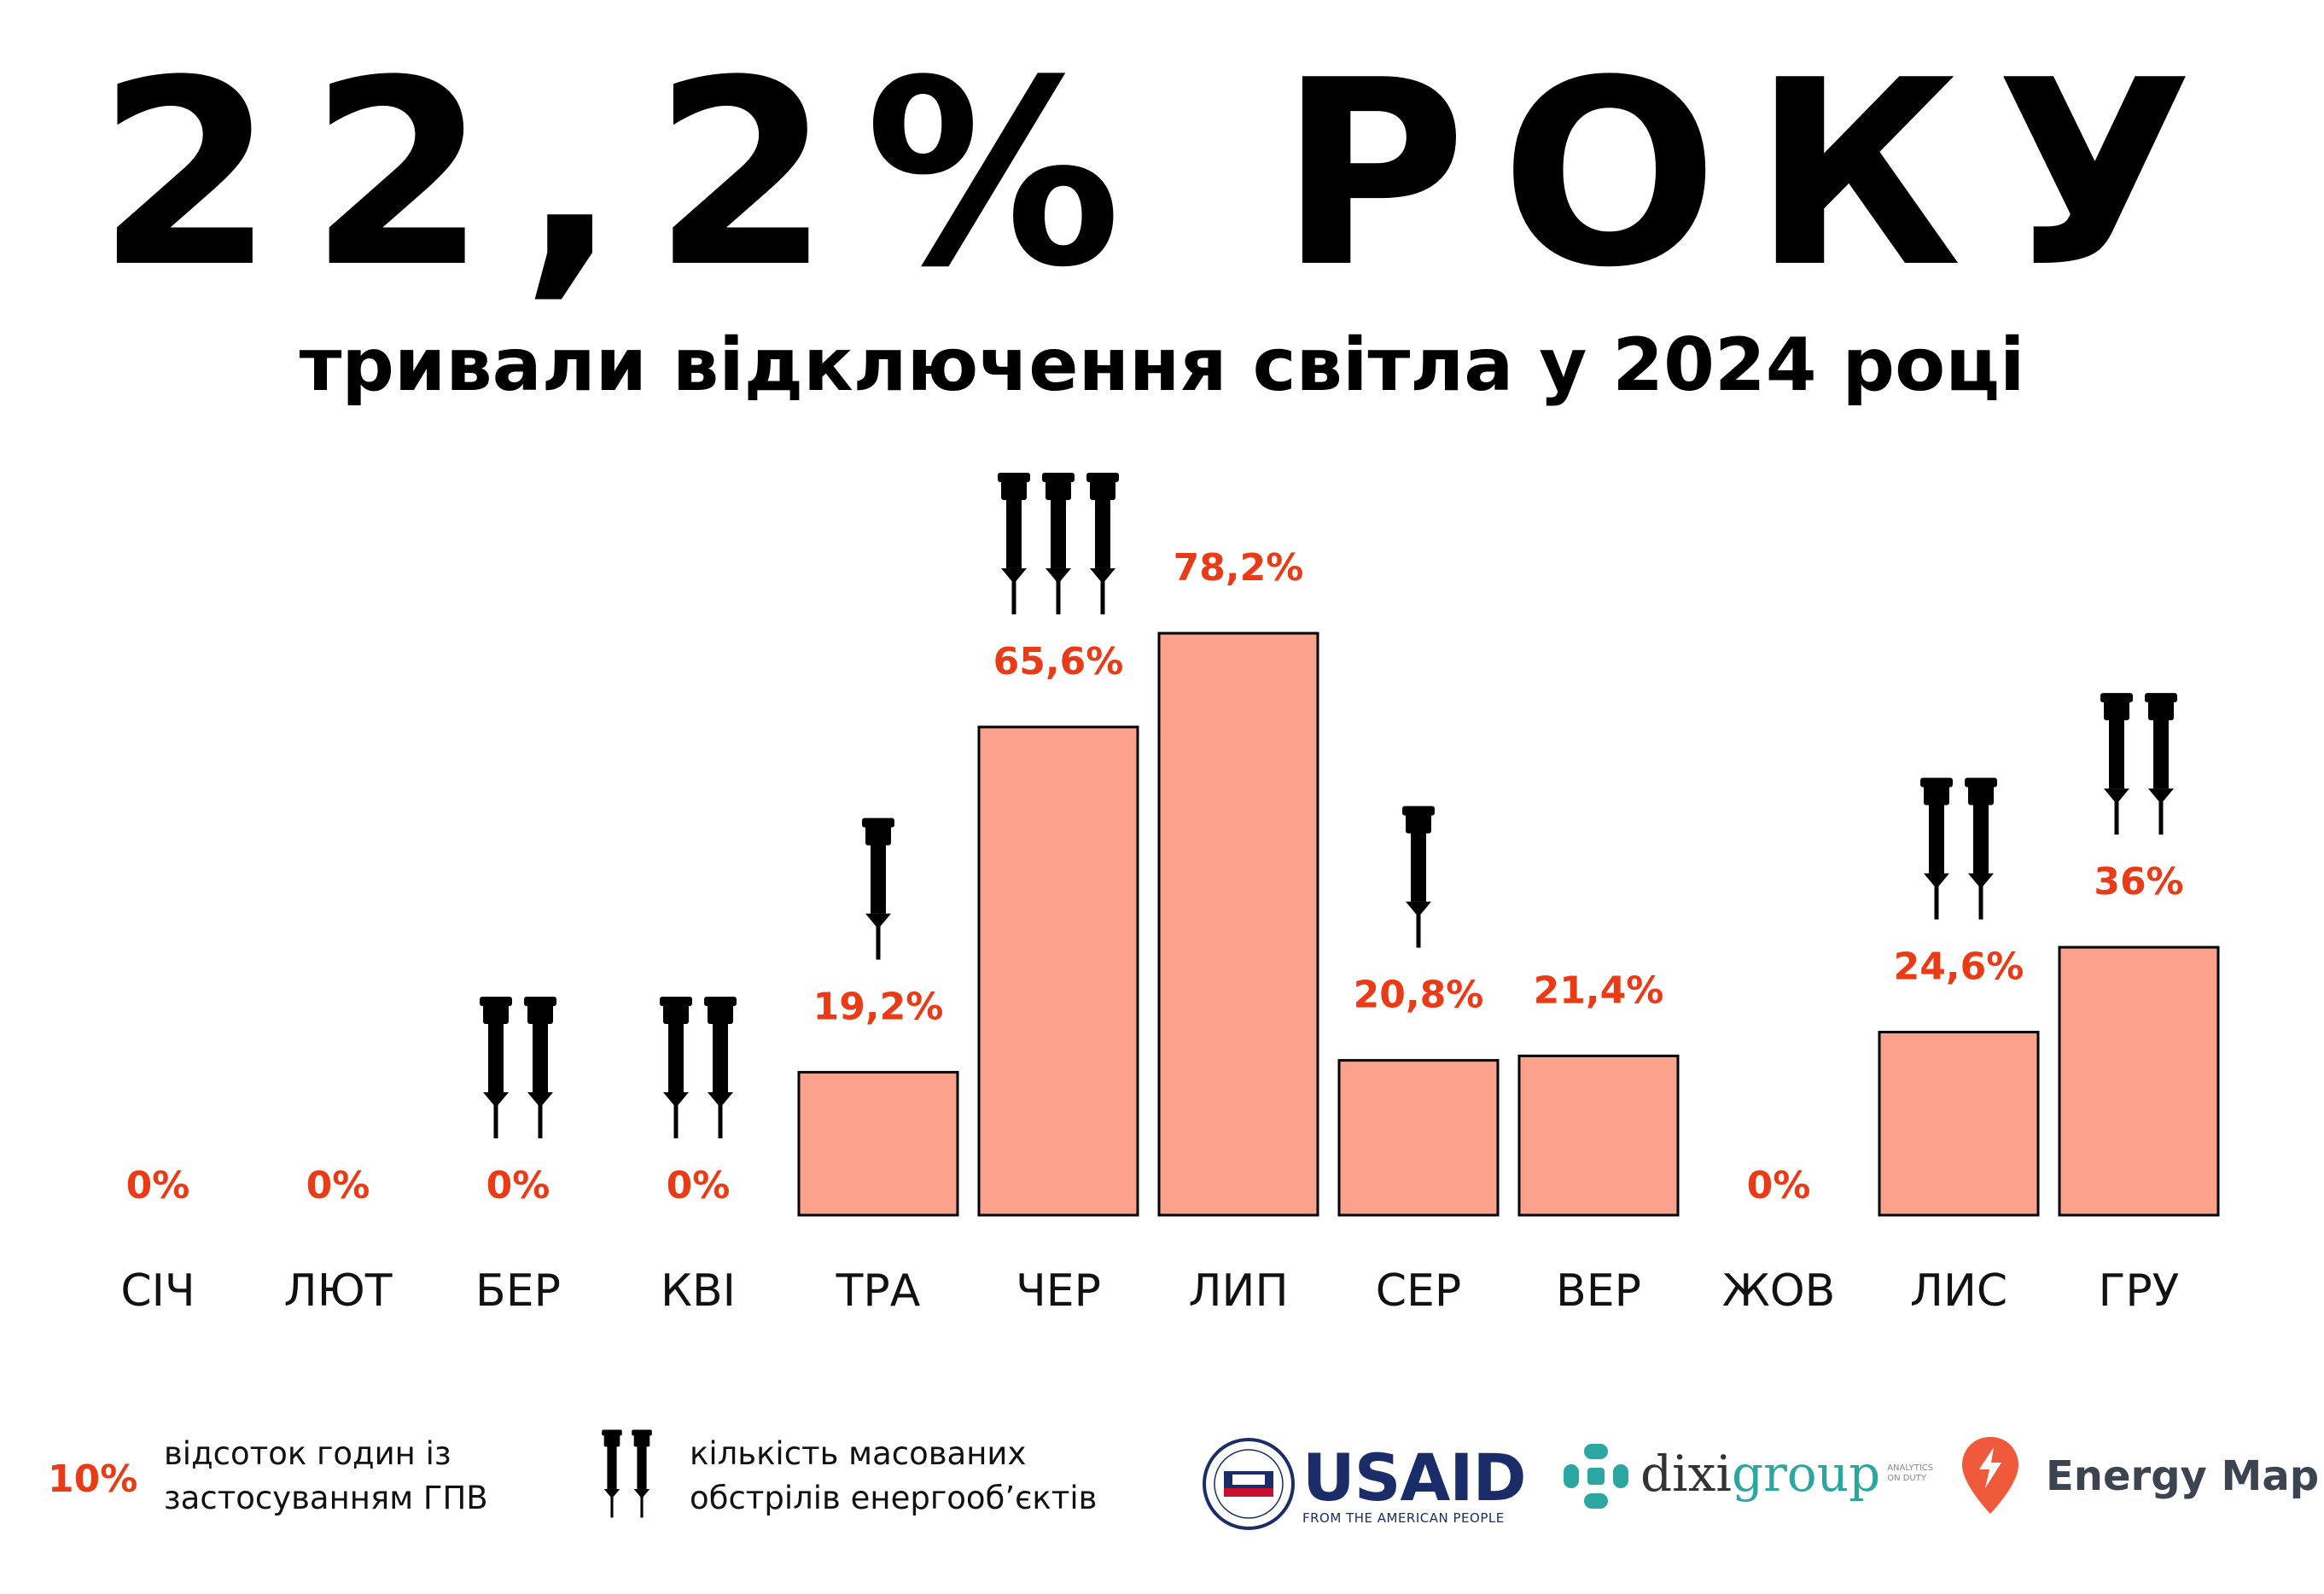 The width and height of the screenshot is (2324, 1594). What do you see at coordinates (1249, 1484) in the screenshot?
I see `usaid-seal-icon` at bounding box center [1249, 1484].